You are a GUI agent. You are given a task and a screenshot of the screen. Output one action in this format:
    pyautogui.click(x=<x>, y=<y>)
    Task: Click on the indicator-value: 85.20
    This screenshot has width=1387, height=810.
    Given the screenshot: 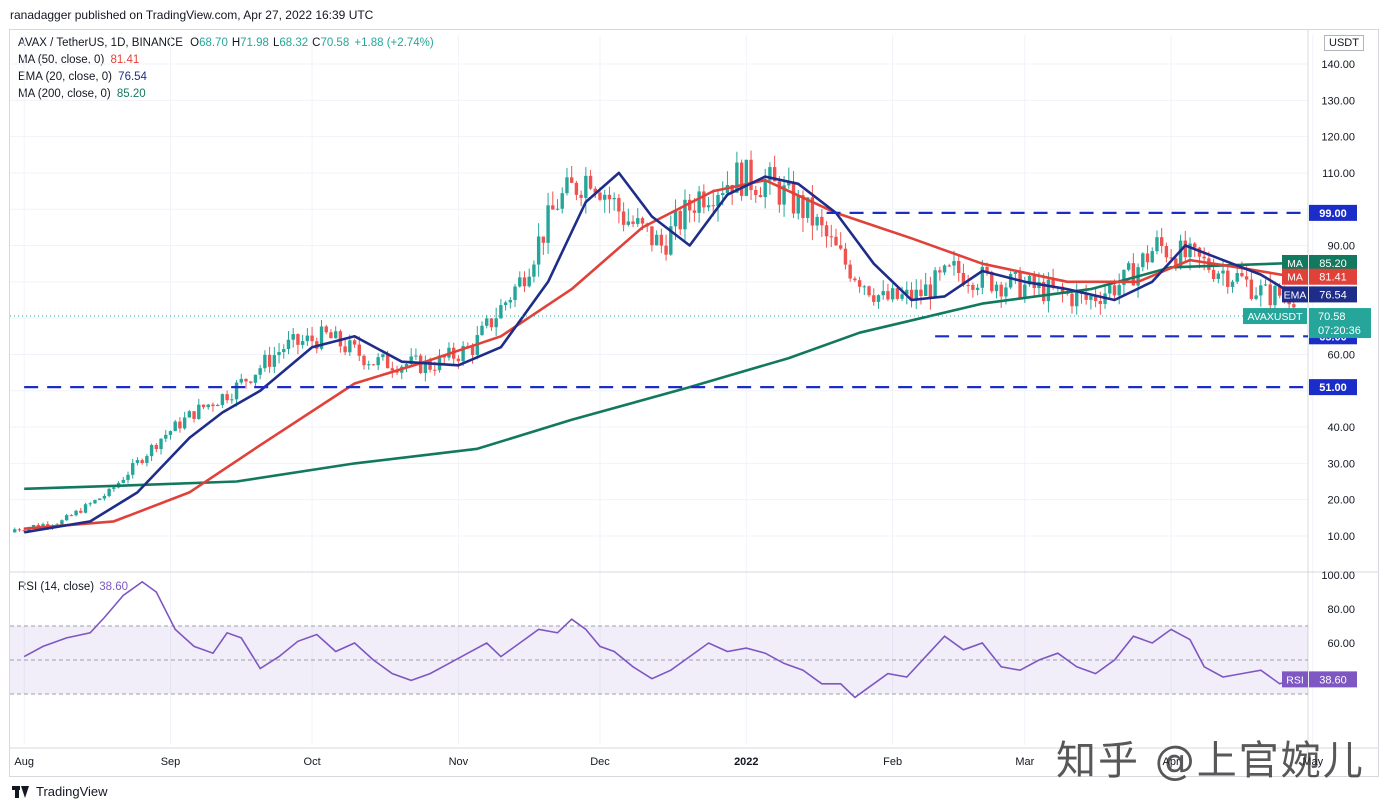 What is the action you would take?
    pyautogui.click(x=131, y=94)
    